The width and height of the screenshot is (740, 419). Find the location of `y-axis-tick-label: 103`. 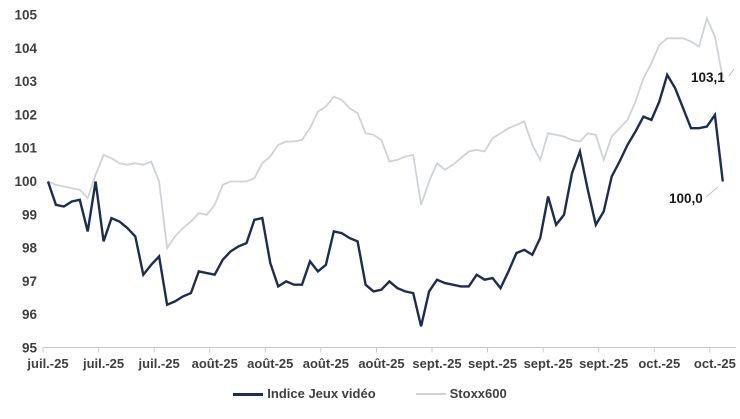

y-axis-tick-label: 103 is located at coordinates (25, 81).